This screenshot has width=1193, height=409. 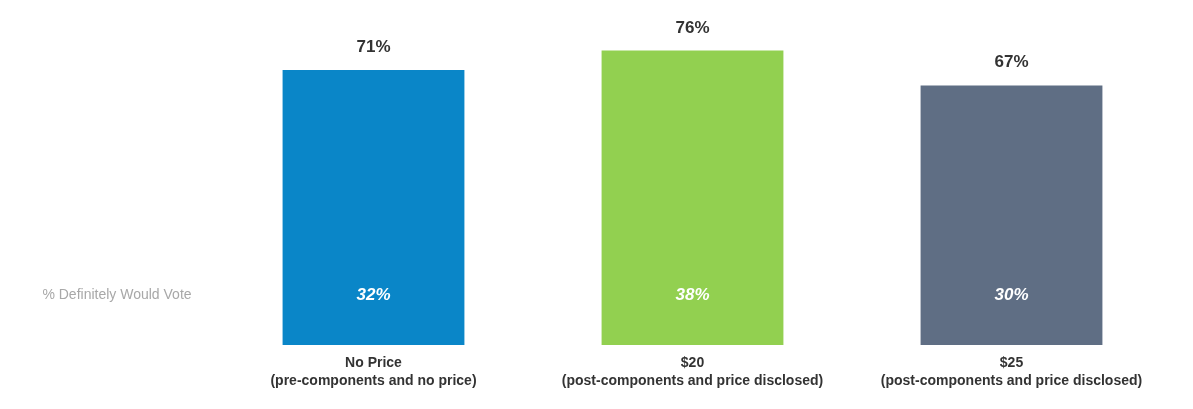 I want to click on x-tick-label: $25 (post-components and price disclosed), so click(x=1011, y=370).